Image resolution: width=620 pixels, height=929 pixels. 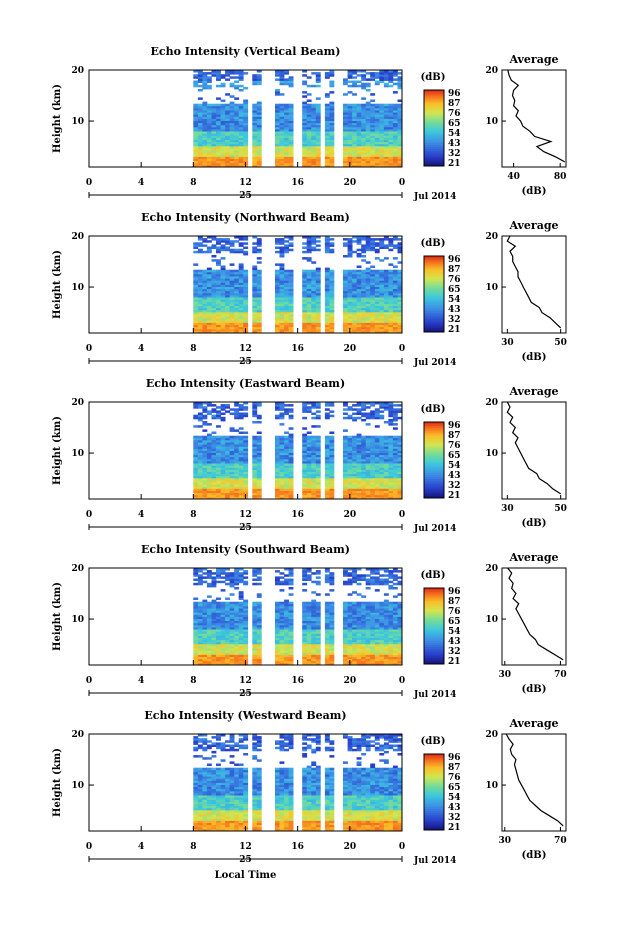 I want to click on colorbar-tick: 32, so click(x=454, y=154).